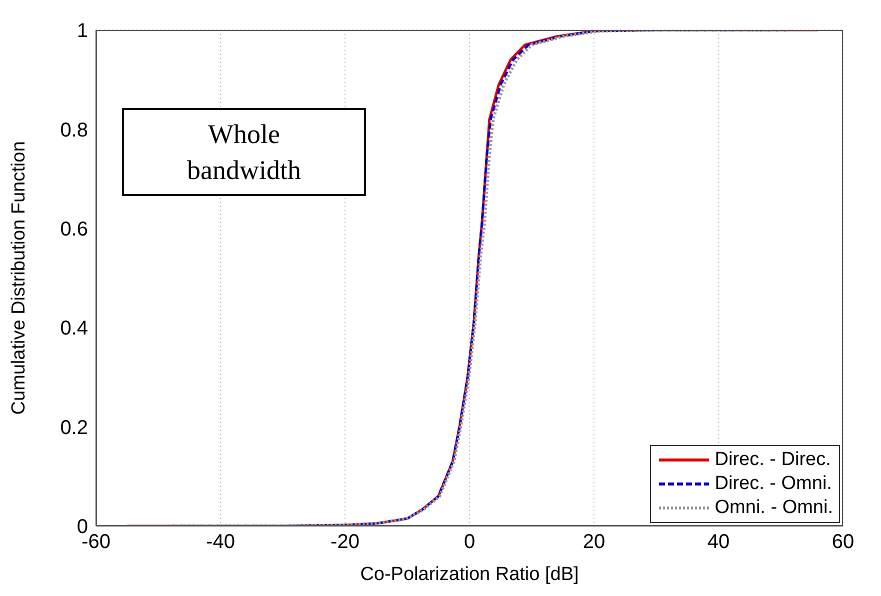 The height and width of the screenshot is (596, 881). I want to click on x-tick-label: 20, so click(594, 542).